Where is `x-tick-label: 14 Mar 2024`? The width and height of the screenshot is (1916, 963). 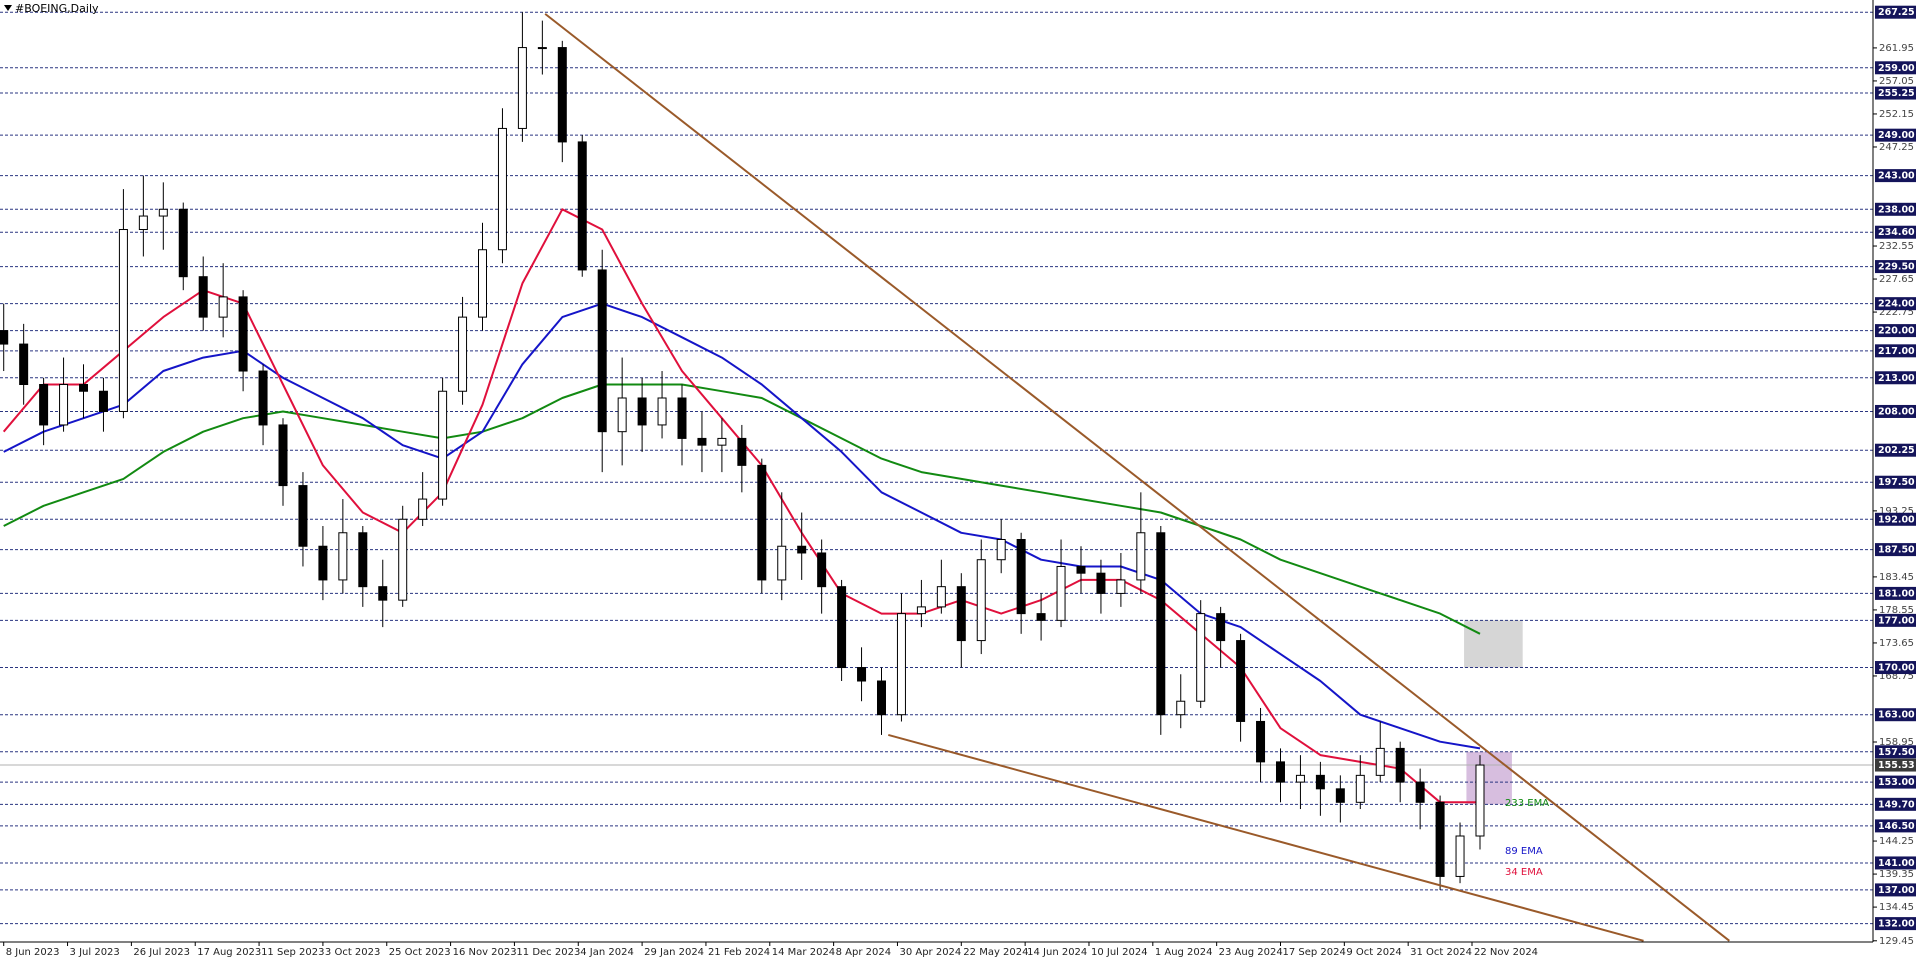 x-tick-label: 14 Mar 2024 is located at coordinates (803, 952).